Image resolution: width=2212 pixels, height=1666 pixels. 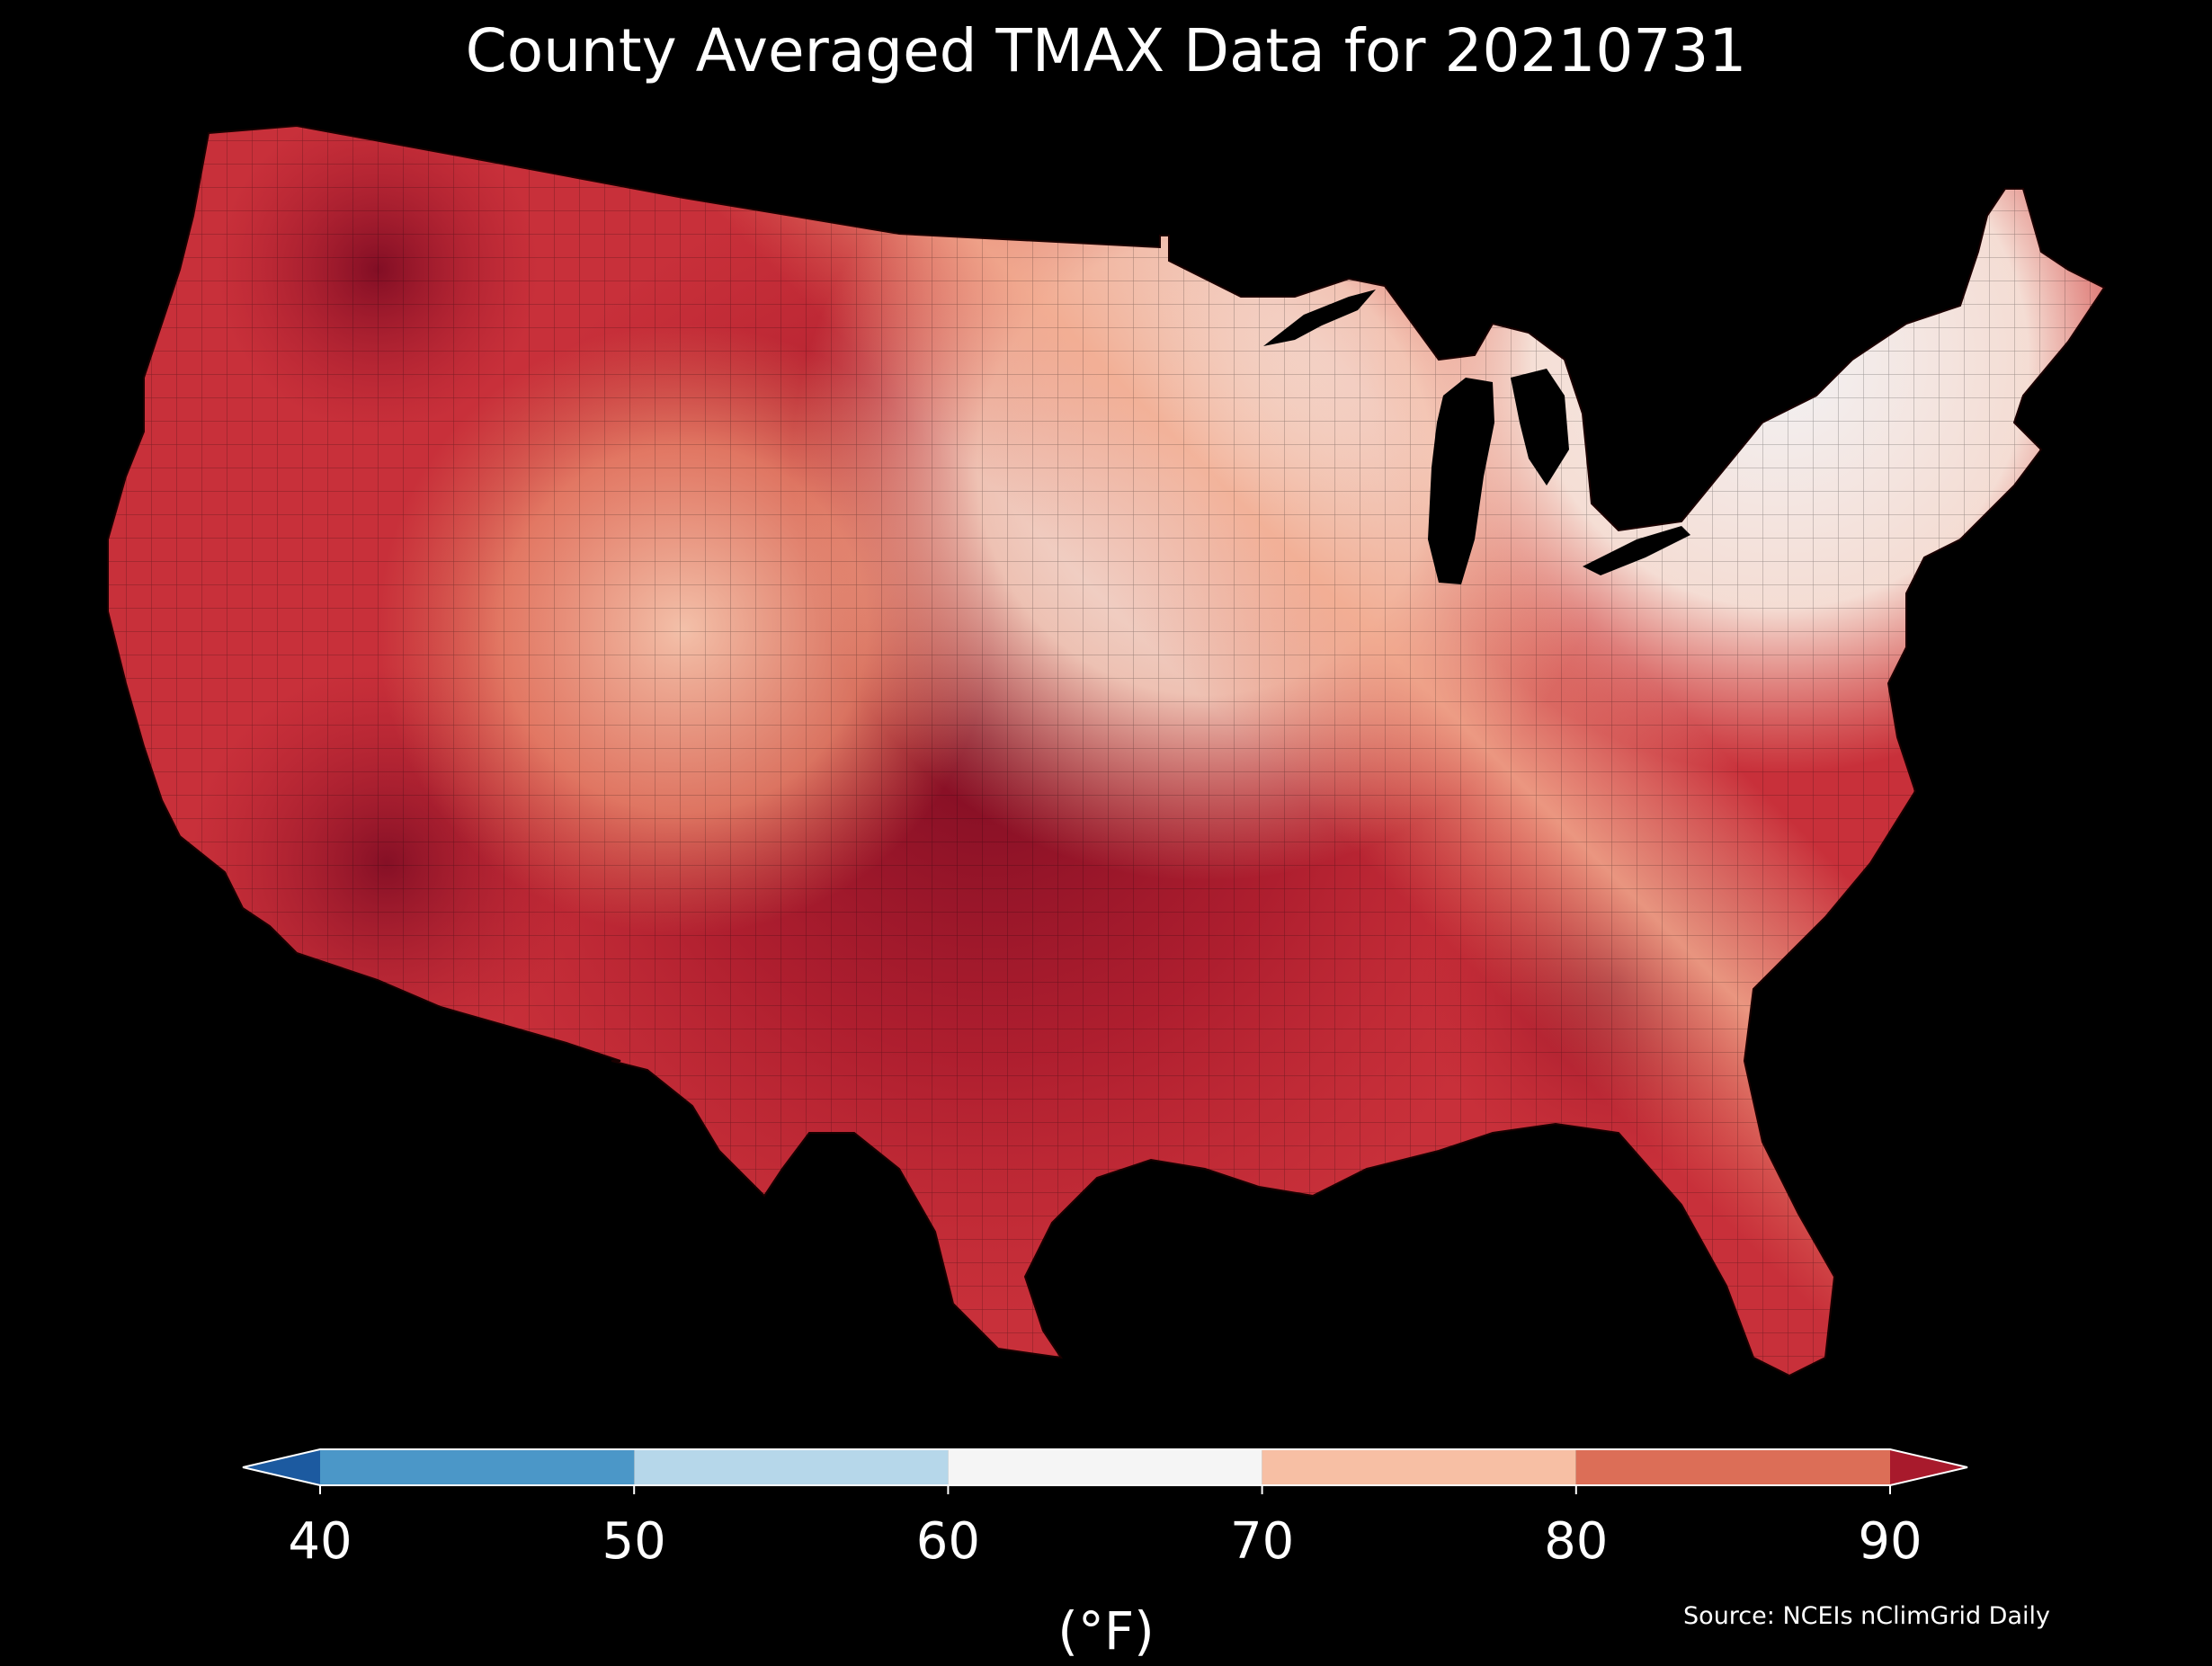 I want to click on colorbar-tick-label: 80, so click(x=1576, y=1542).